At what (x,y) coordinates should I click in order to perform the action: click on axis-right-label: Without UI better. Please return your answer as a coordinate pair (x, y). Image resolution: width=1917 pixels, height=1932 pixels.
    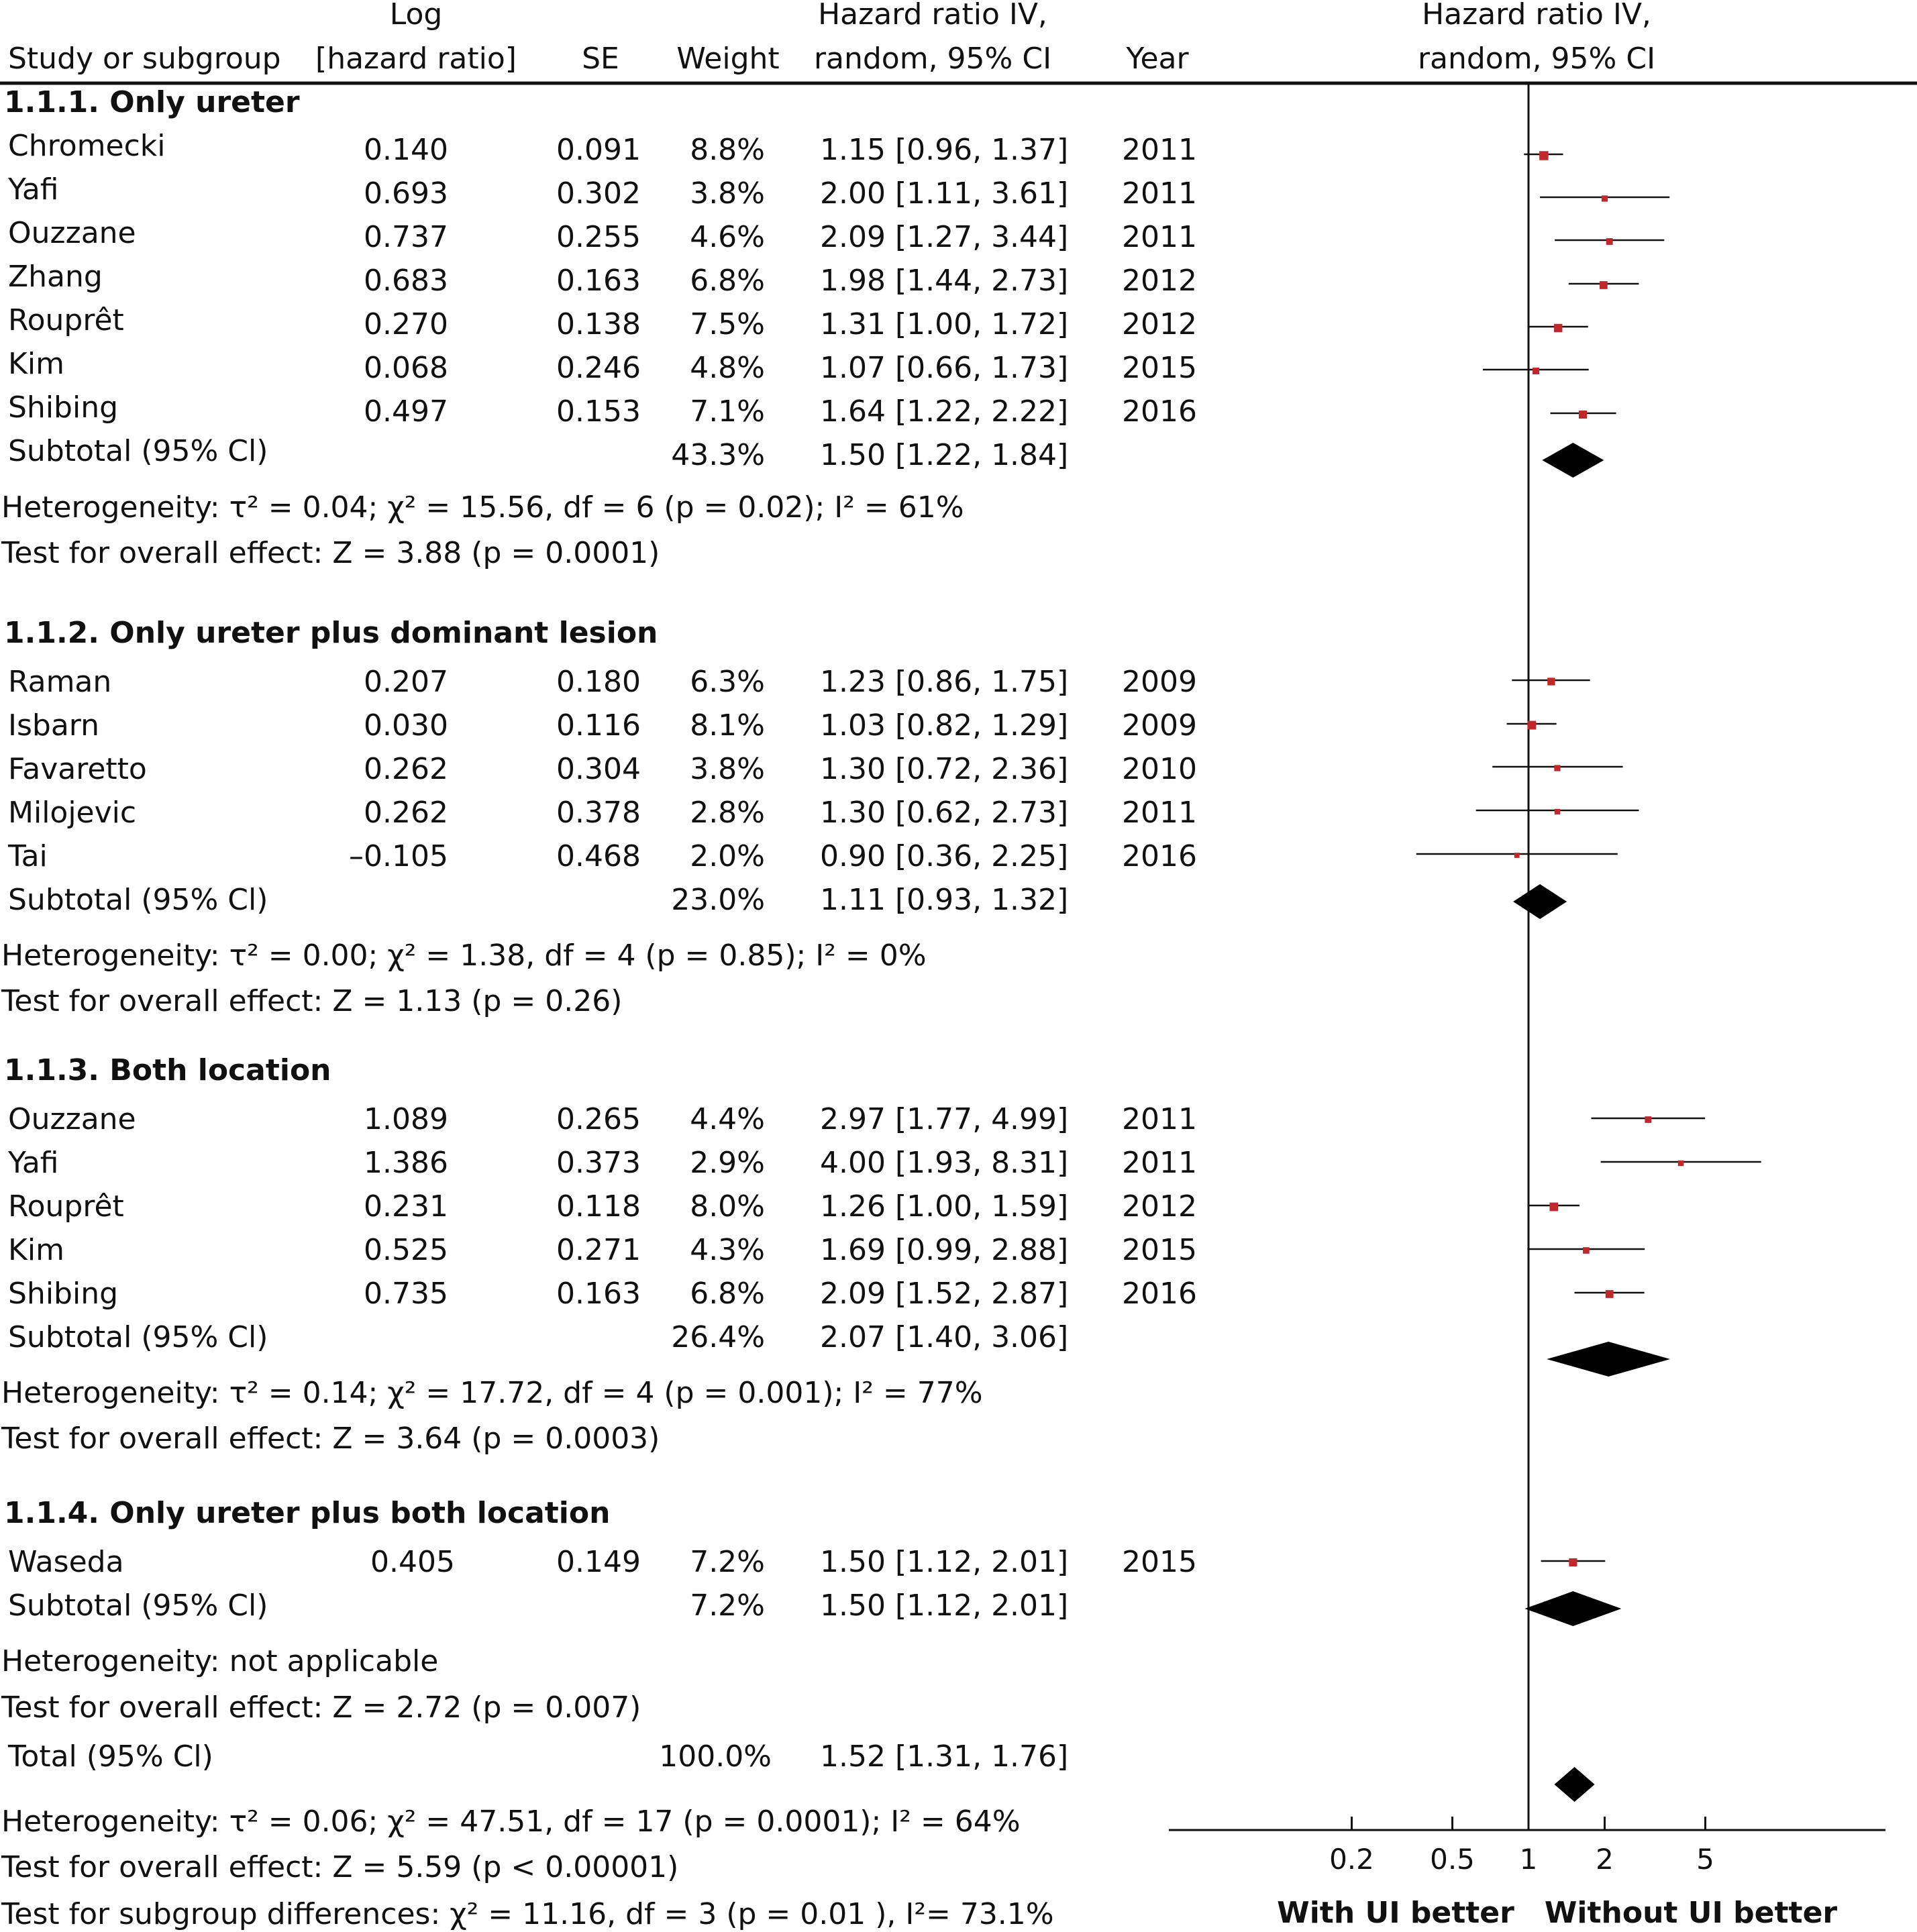
    Looking at the image, I should click on (1691, 1913).